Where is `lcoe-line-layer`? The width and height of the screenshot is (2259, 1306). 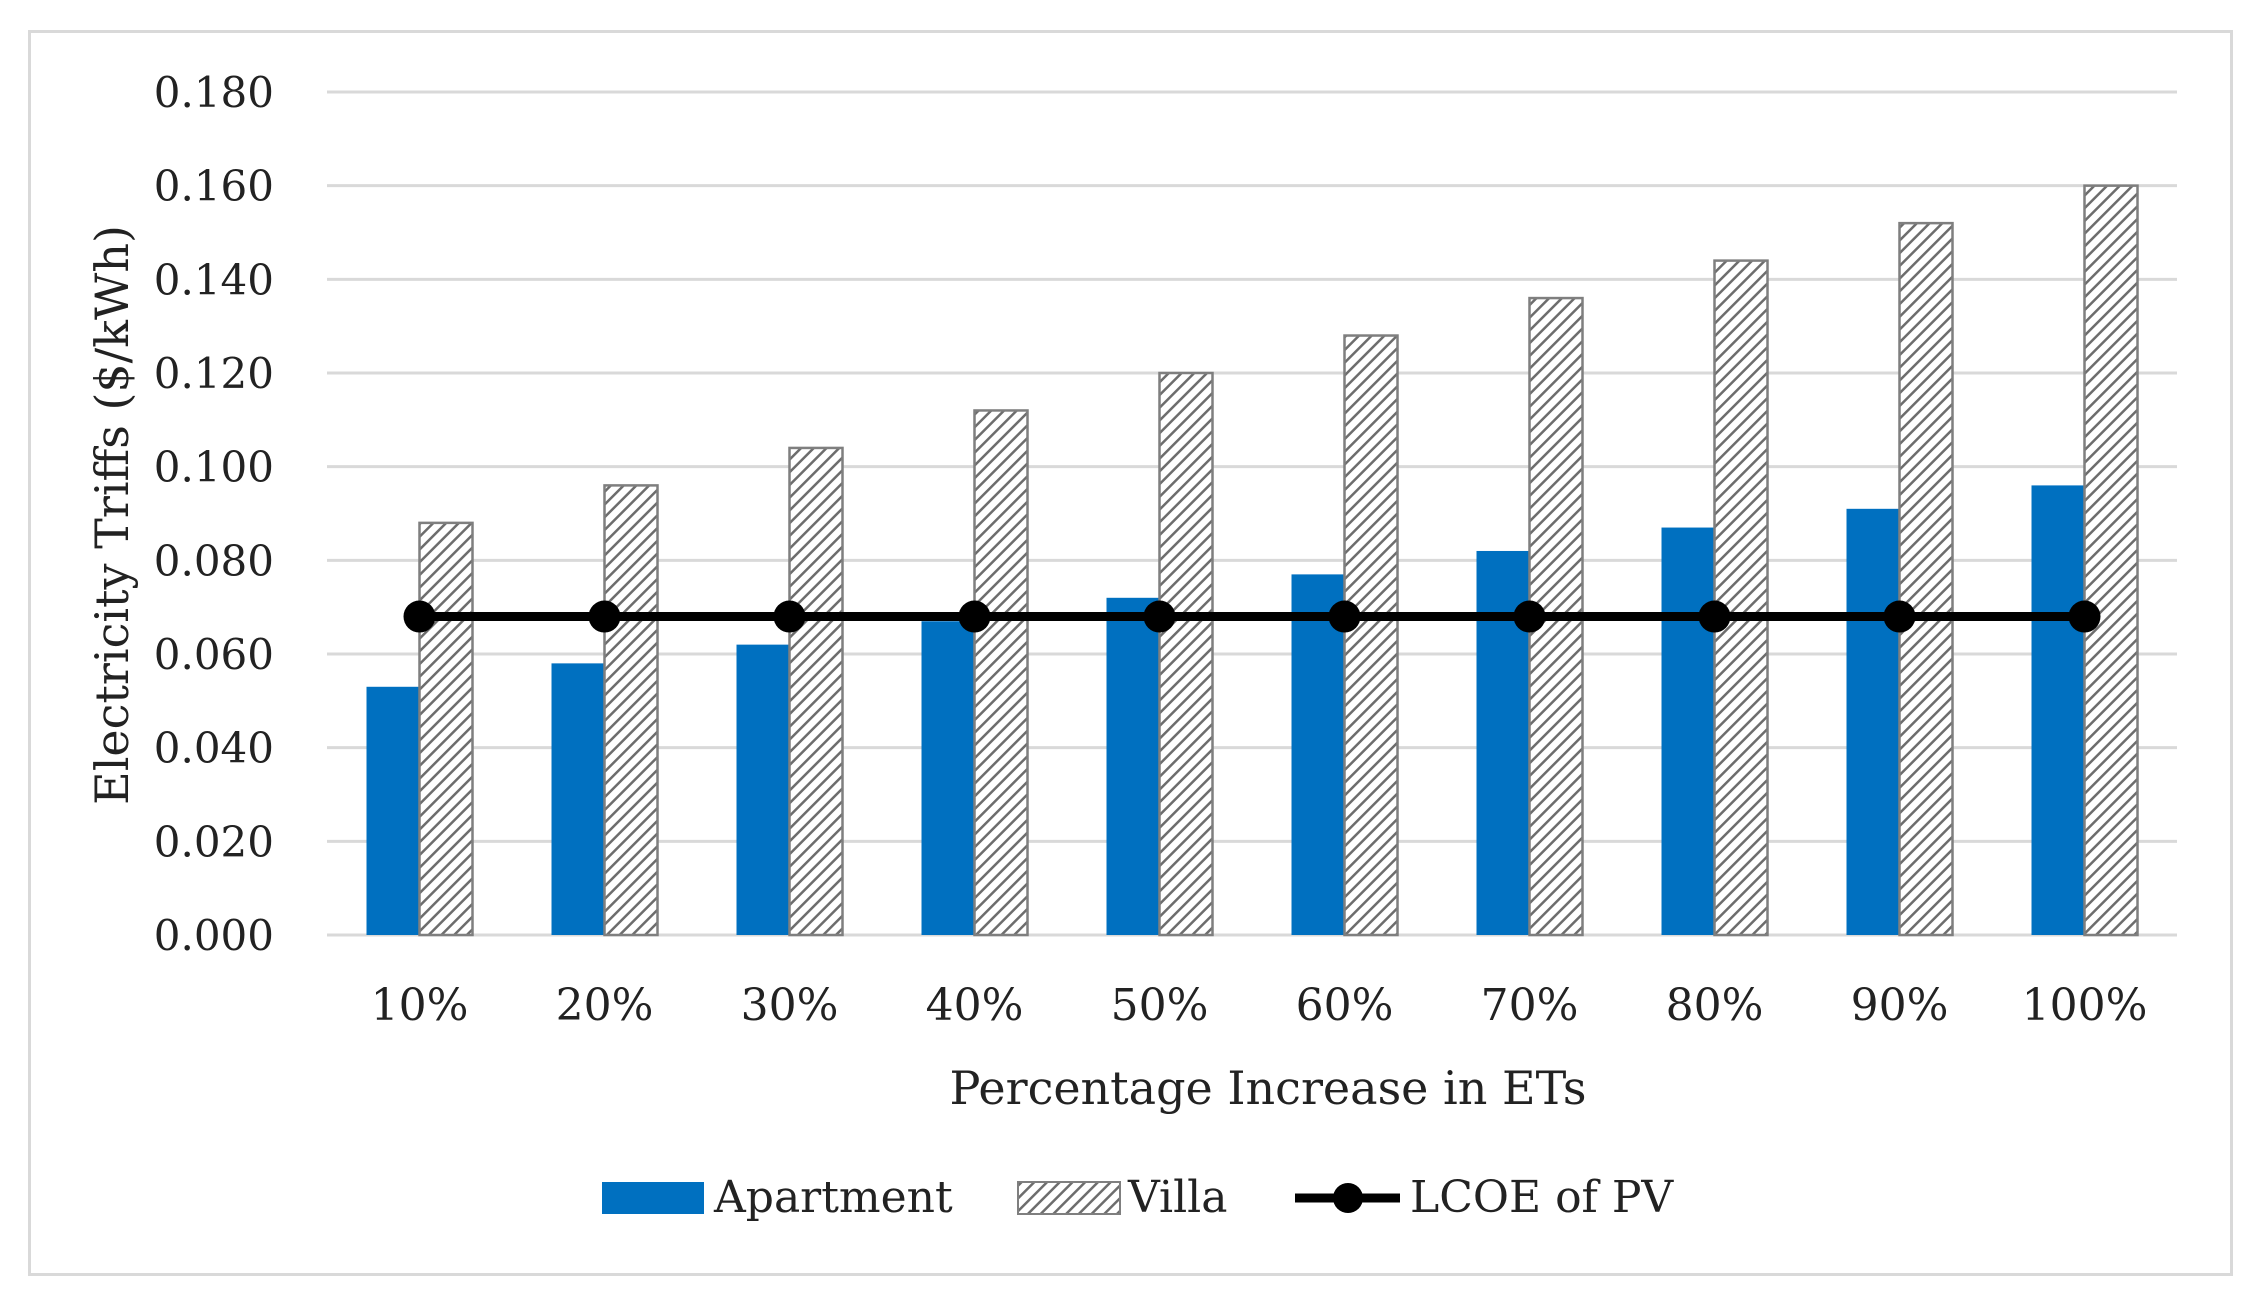
lcoe-line-layer is located at coordinates (1252, 616).